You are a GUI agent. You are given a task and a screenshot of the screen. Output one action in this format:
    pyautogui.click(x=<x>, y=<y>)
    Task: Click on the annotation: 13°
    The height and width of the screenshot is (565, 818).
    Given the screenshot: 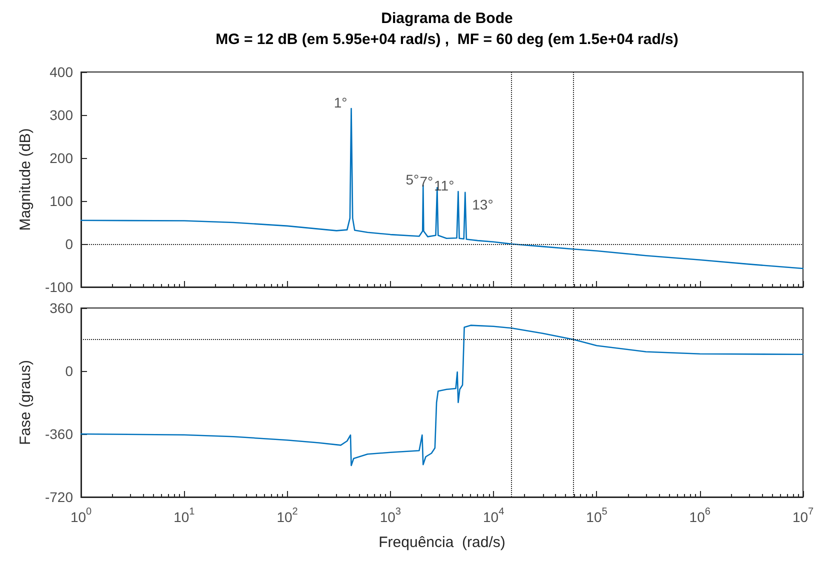 What is the action you would take?
    pyautogui.click(x=483, y=204)
    